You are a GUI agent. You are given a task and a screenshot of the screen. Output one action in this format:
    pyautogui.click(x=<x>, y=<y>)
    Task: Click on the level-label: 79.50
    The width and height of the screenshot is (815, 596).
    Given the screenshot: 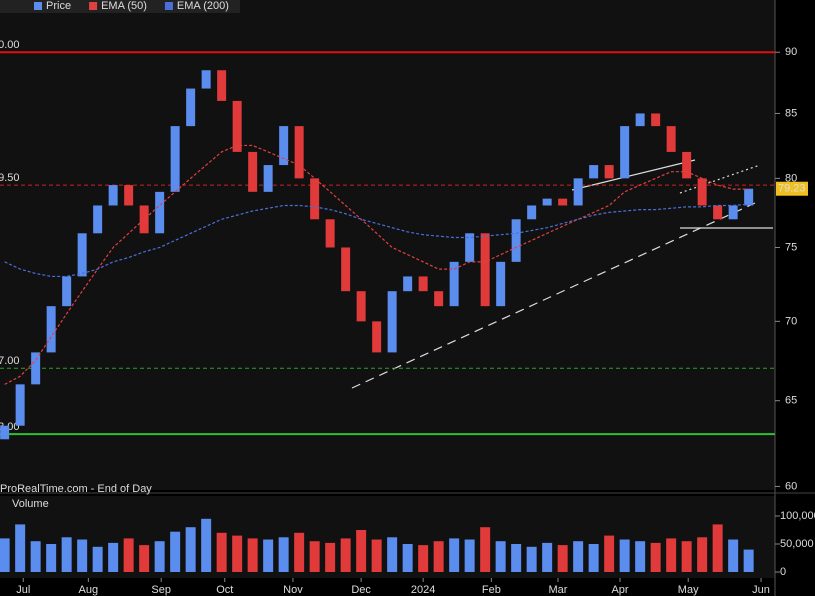 What is the action you would take?
    pyautogui.click(x=10, y=178)
    